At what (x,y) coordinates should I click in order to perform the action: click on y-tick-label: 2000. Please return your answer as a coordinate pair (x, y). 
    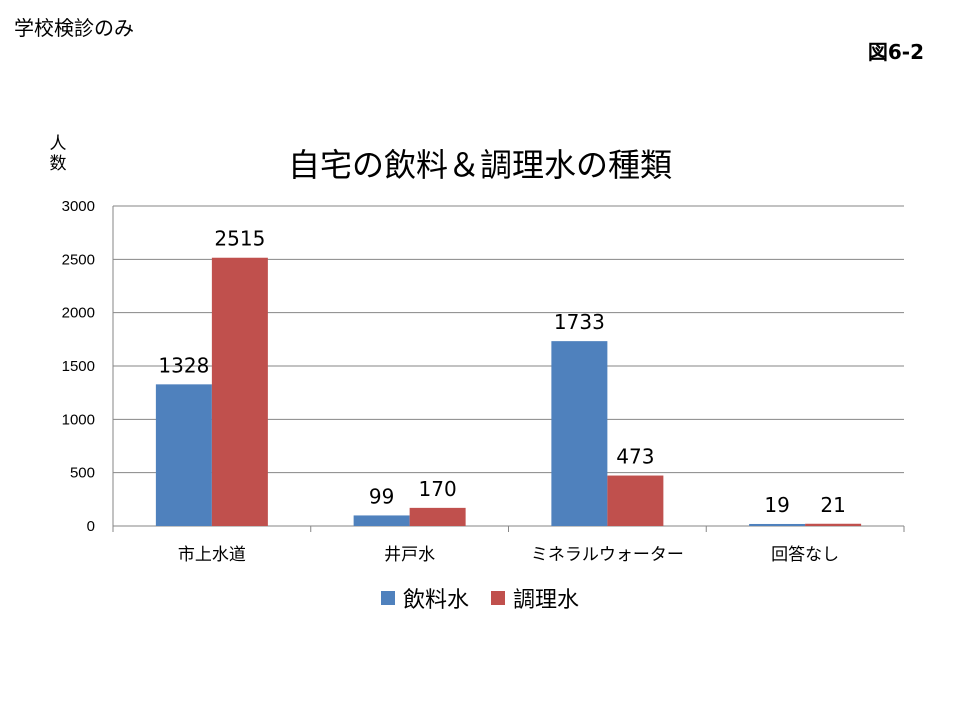
    Looking at the image, I should click on (78, 313).